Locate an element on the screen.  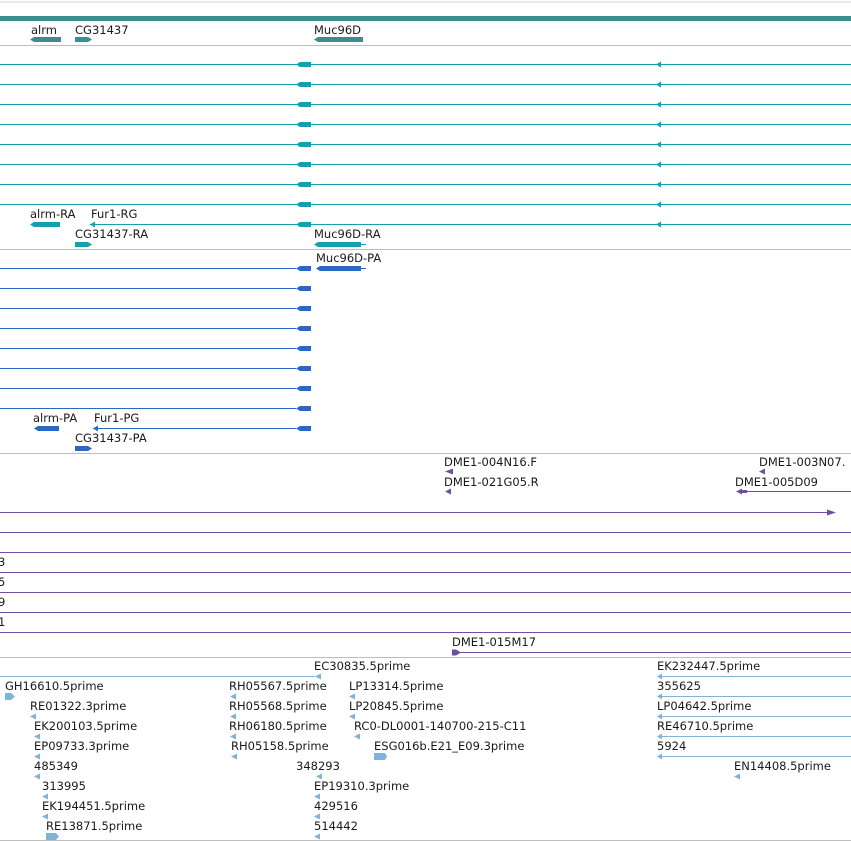
est-label: EP19310.3prime is located at coordinates (361, 786).